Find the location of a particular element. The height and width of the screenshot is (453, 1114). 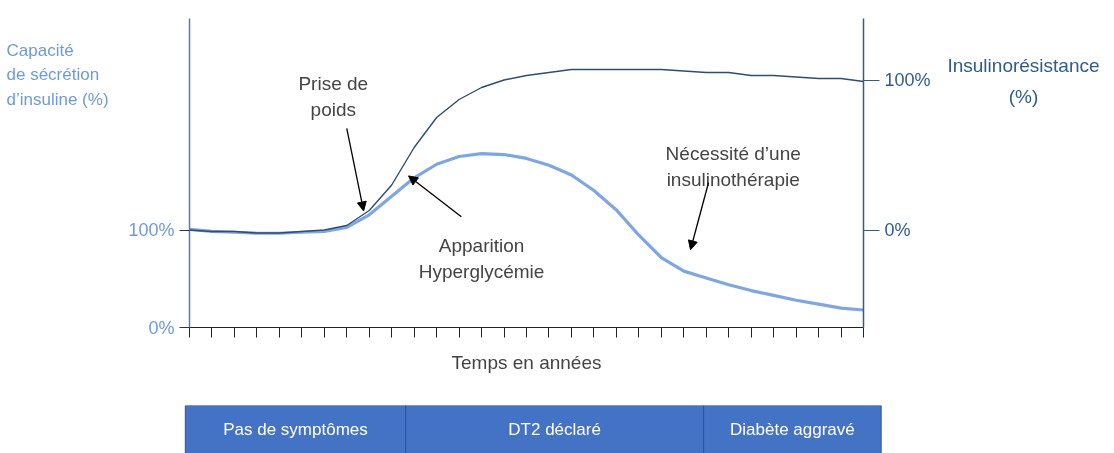

y2-tick-label: 0% is located at coordinates (897, 230).